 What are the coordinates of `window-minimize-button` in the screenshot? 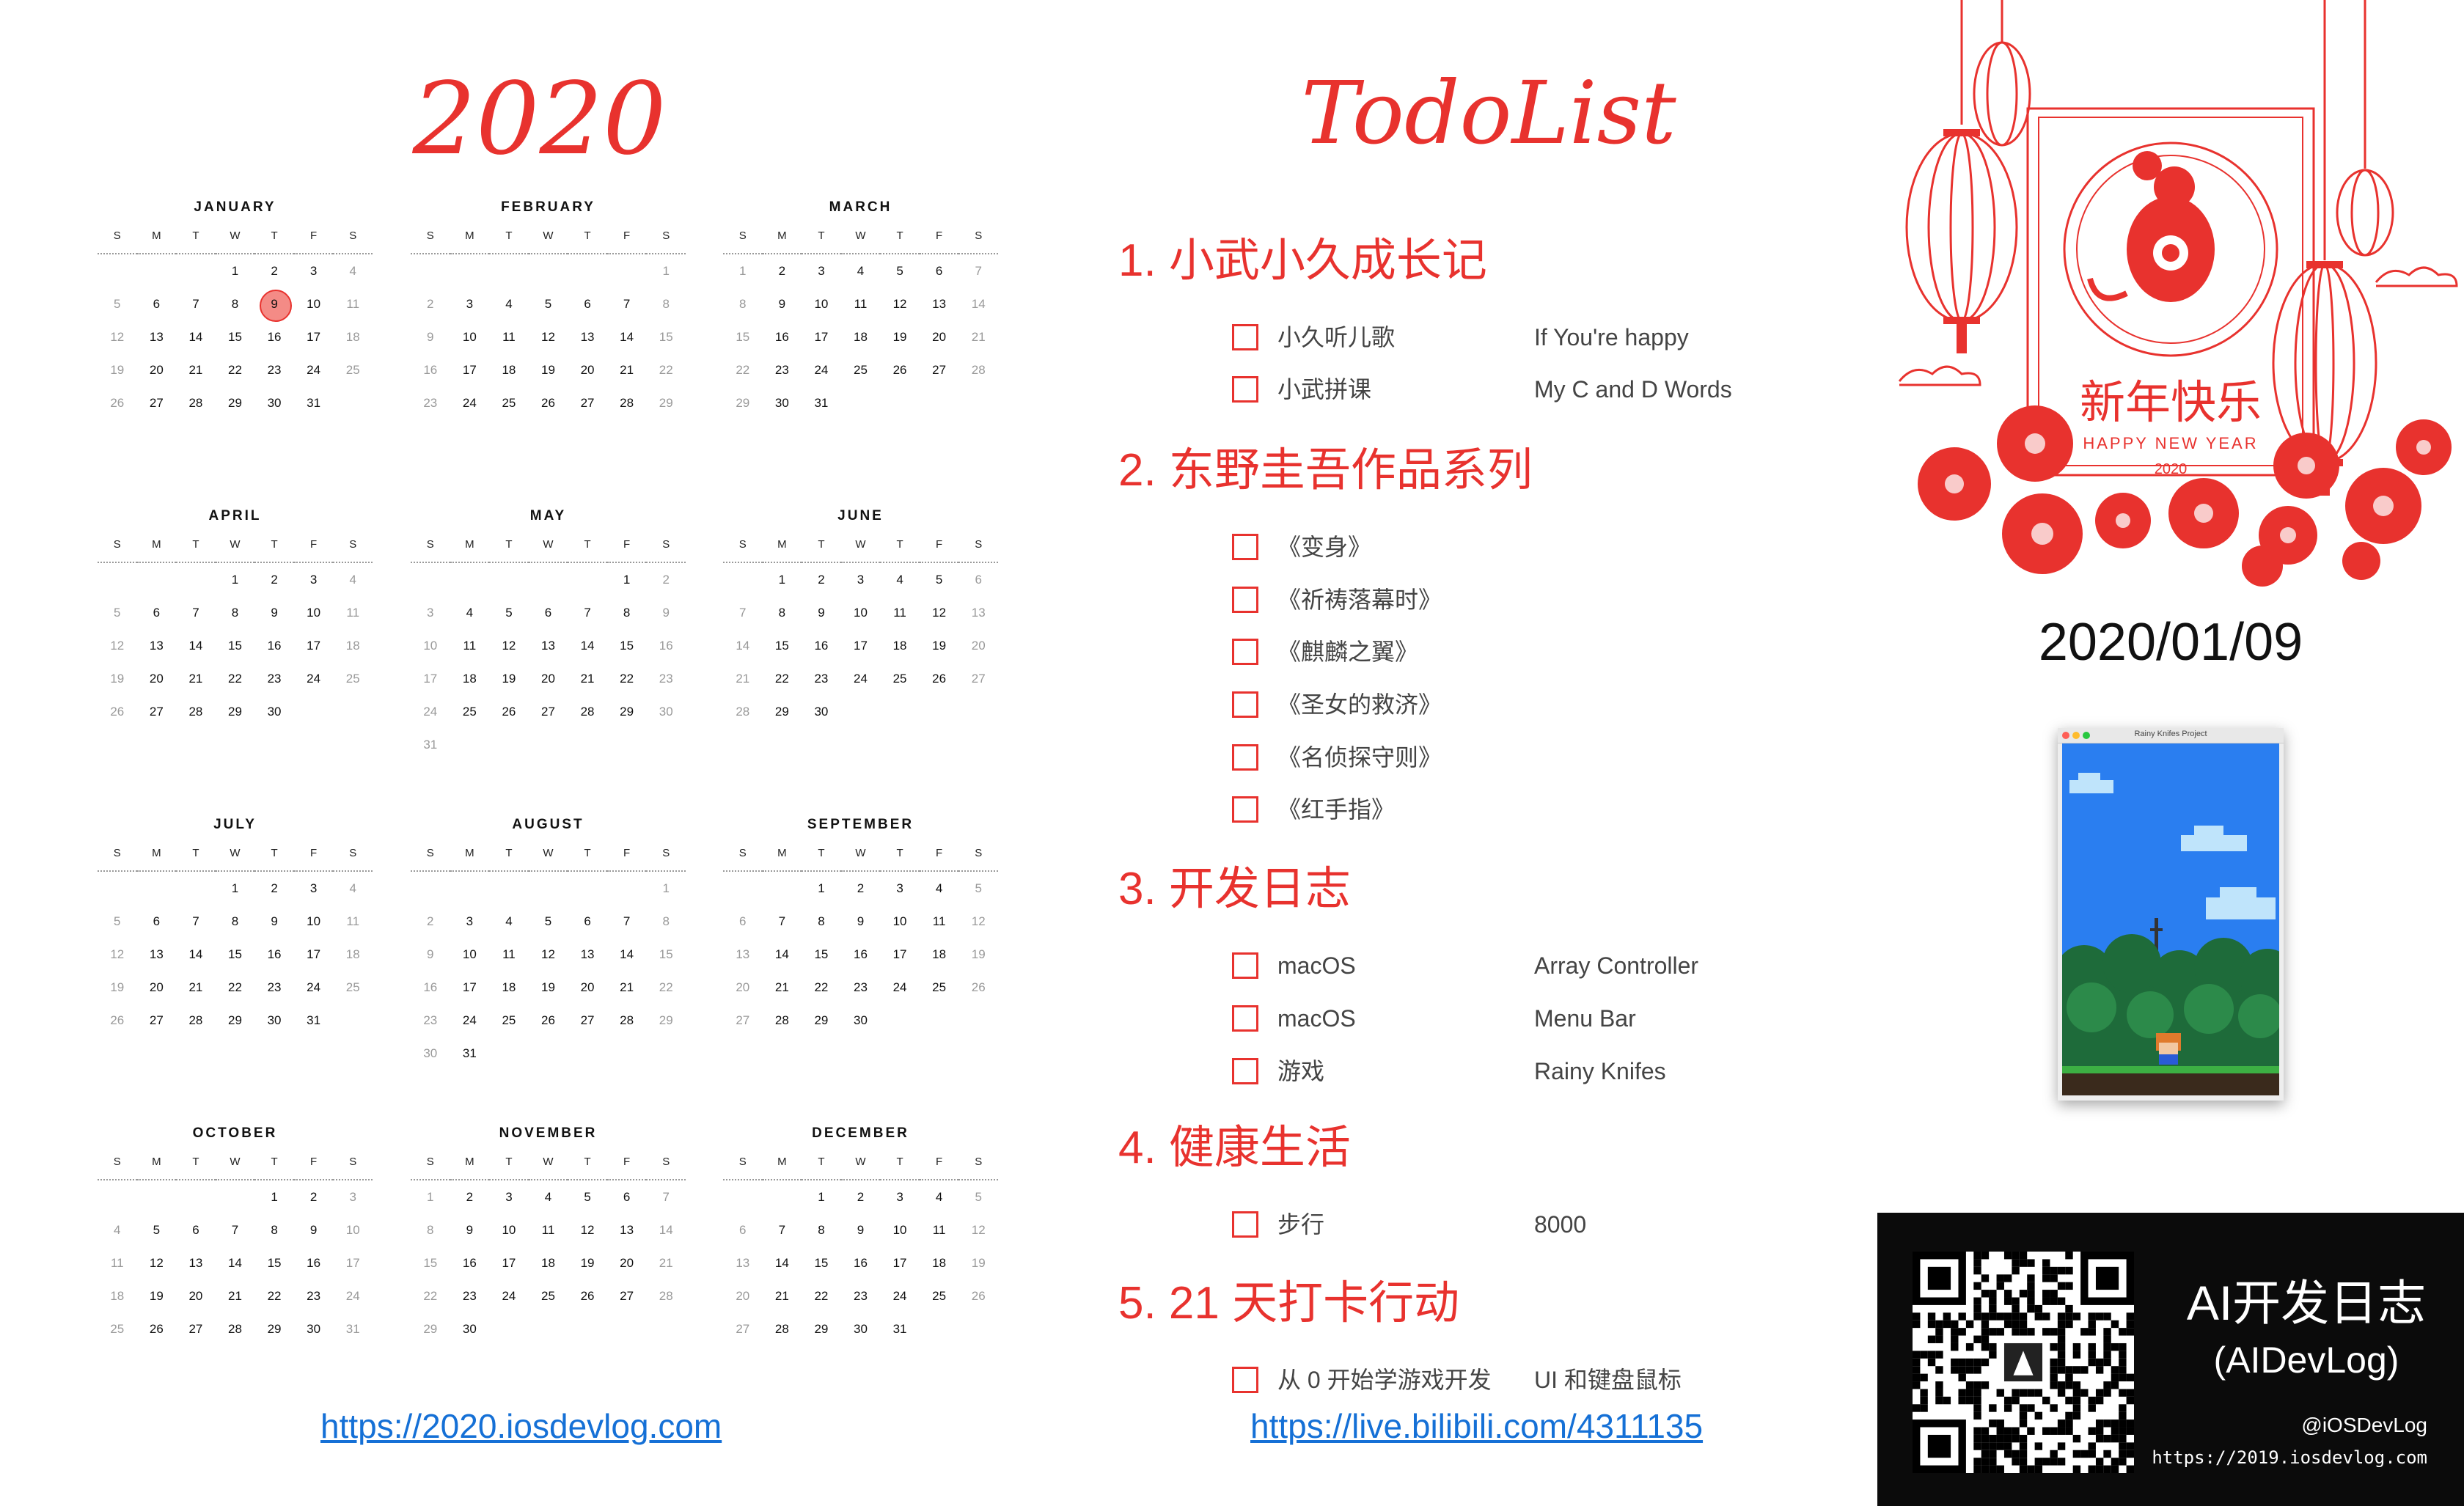 It's located at (2076, 735).